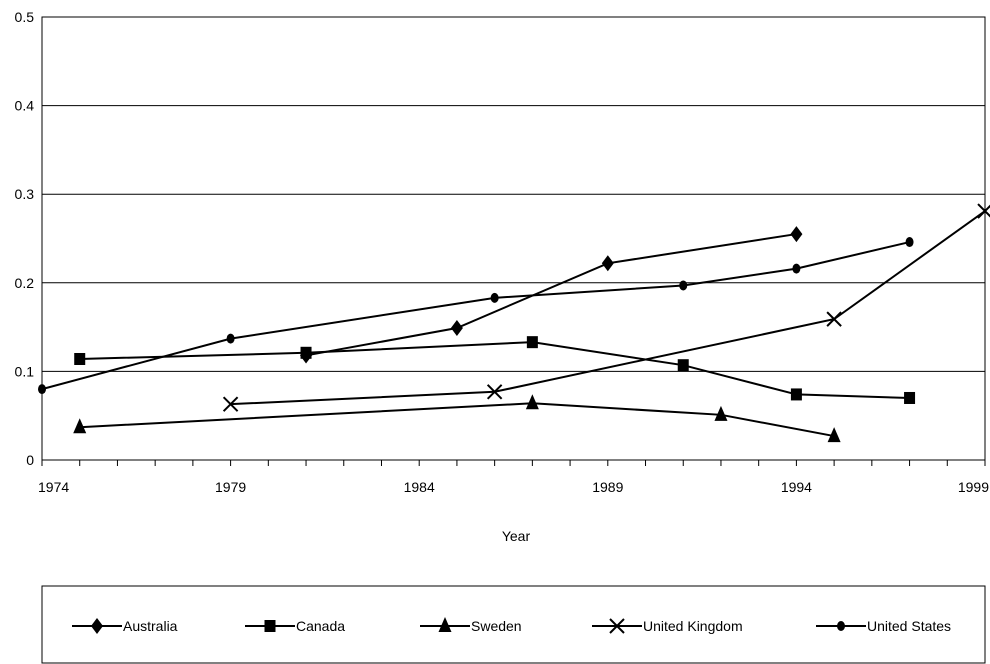 The height and width of the screenshot is (664, 990). Describe the element at coordinates (53, 487) in the screenshot. I see `x-tick-label: 1974` at that location.